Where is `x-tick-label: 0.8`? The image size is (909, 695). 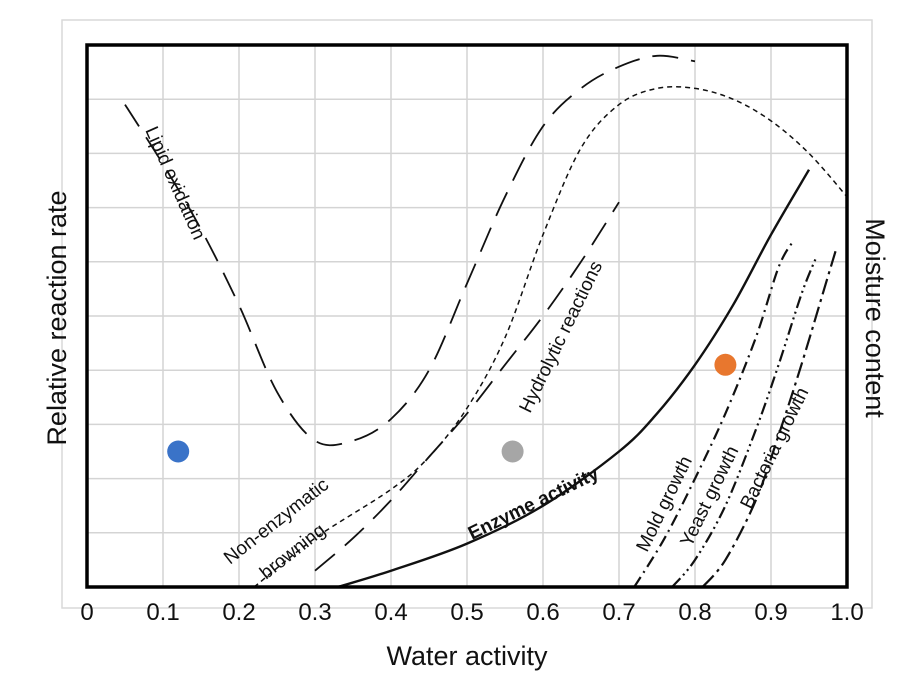
x-tick-label: 0.8 is located at coordinates (694, 612).